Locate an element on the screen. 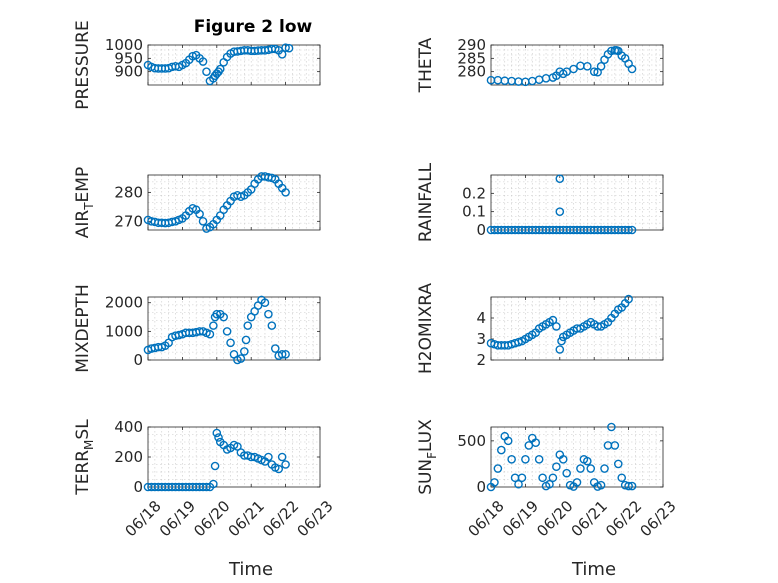 This screenshot has height=583, width=778. subplot-4: 0.20.10 RAINFALL is located at coordinates (540, 202).